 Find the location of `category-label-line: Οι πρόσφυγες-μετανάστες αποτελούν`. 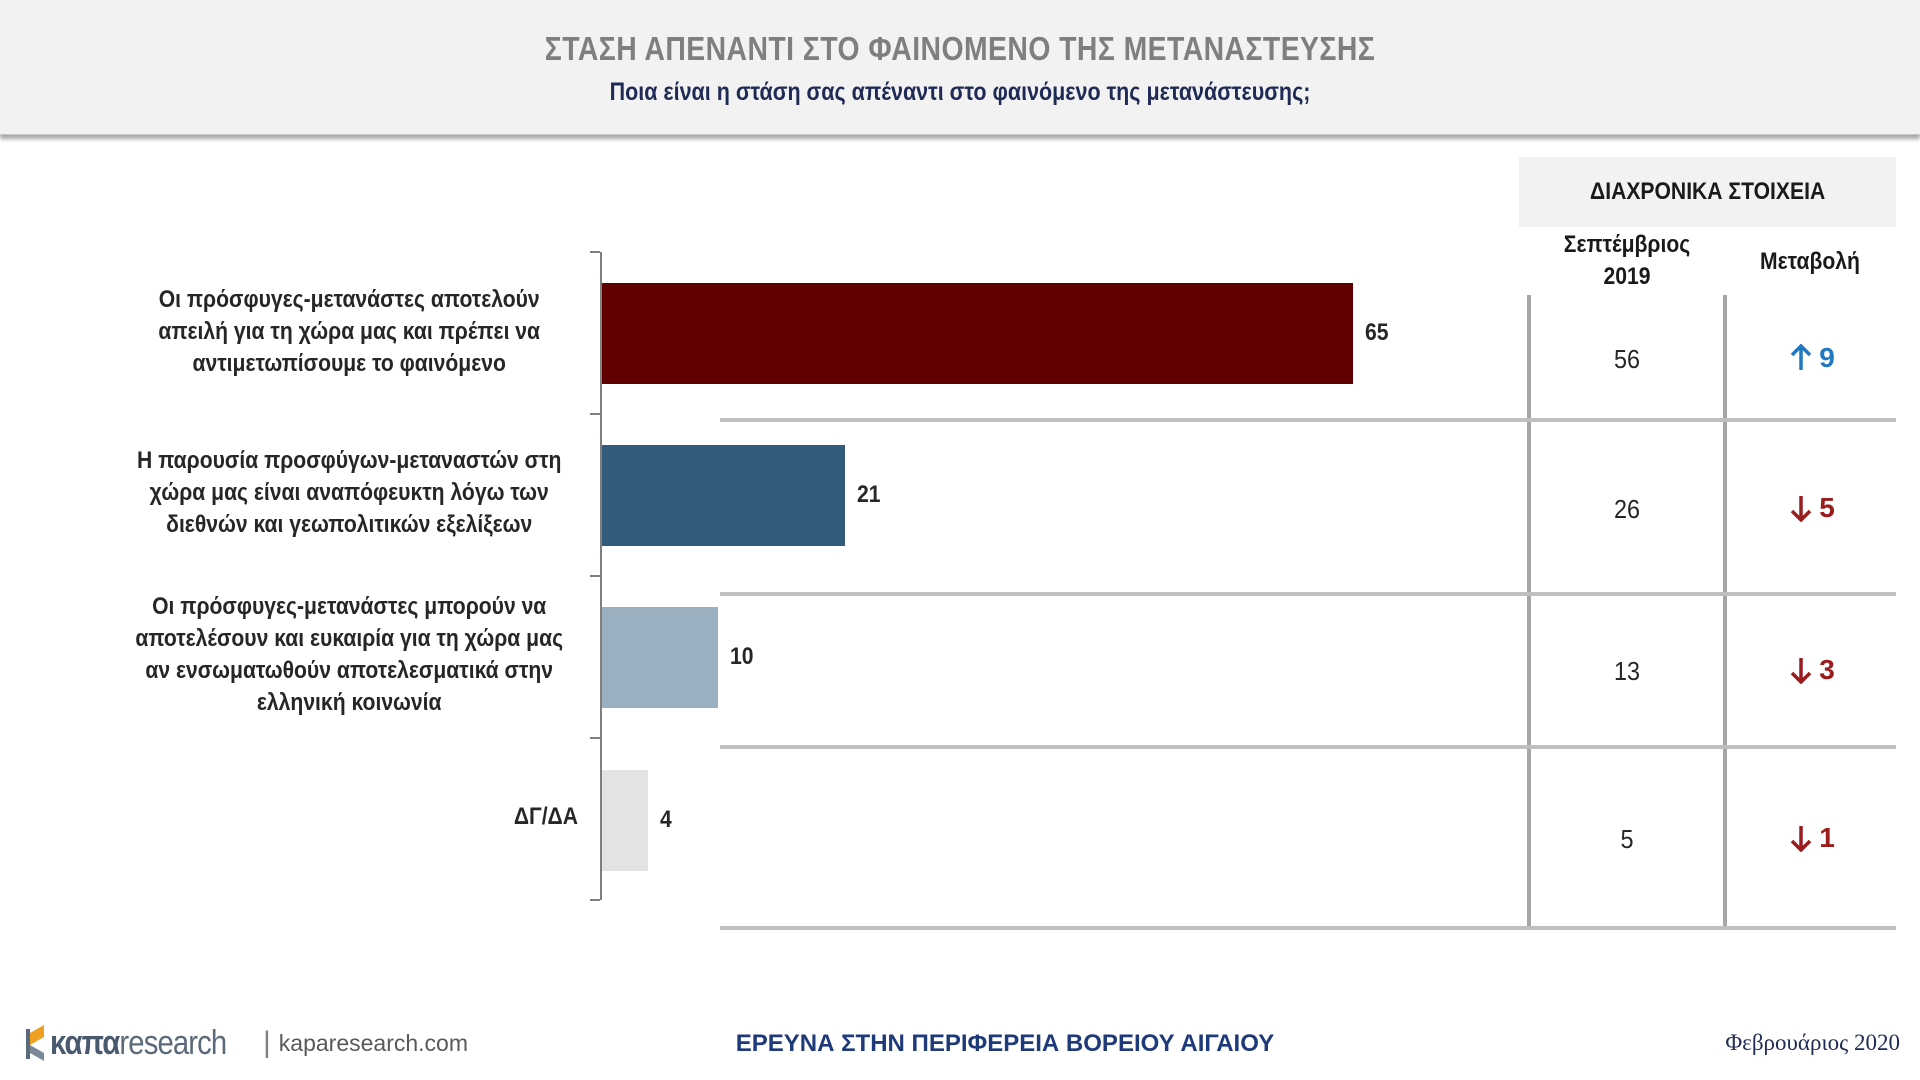

category-label-line: Οι πρόσφυγες-μετανάστες αποτελούν is located at coordinates (349, 299).